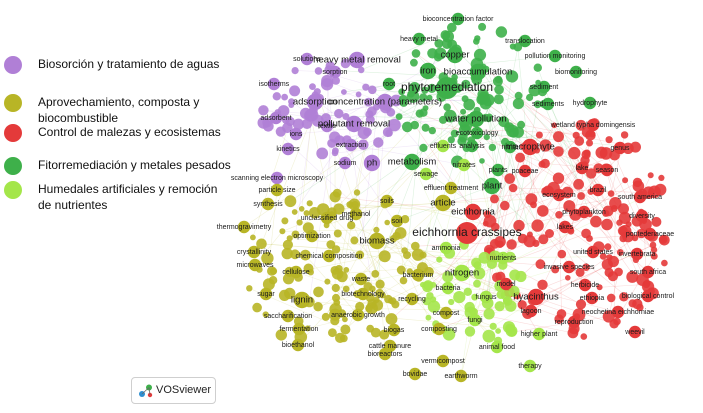  What do you see at coordinates (13, 190) in the screenshot?
I see `legend-dot-lime` at bounding box center [13, 190].